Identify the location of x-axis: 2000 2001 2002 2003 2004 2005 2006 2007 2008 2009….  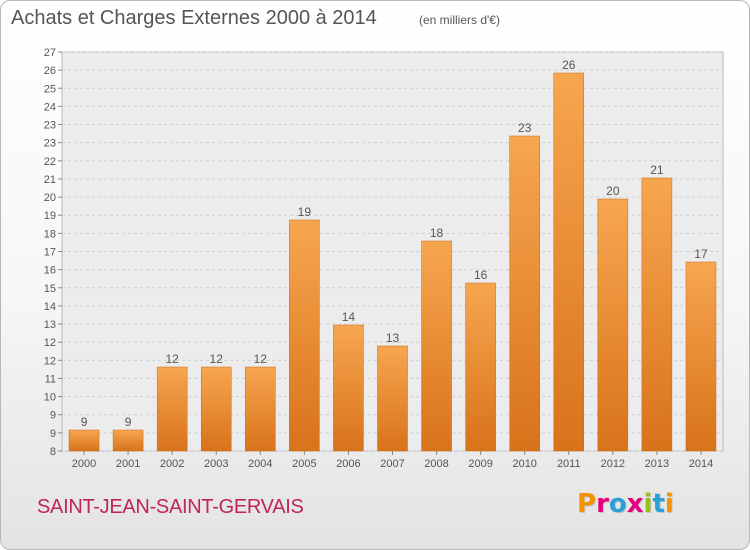
(392, 460).